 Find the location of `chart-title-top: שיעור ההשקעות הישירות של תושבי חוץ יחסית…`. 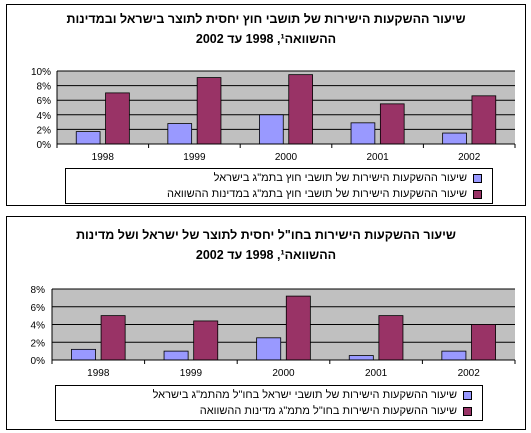

chart-title-top: שיעור ההשקעות הישירות של תושבי חוץ יחסית… is located at coordinates (266, 29).